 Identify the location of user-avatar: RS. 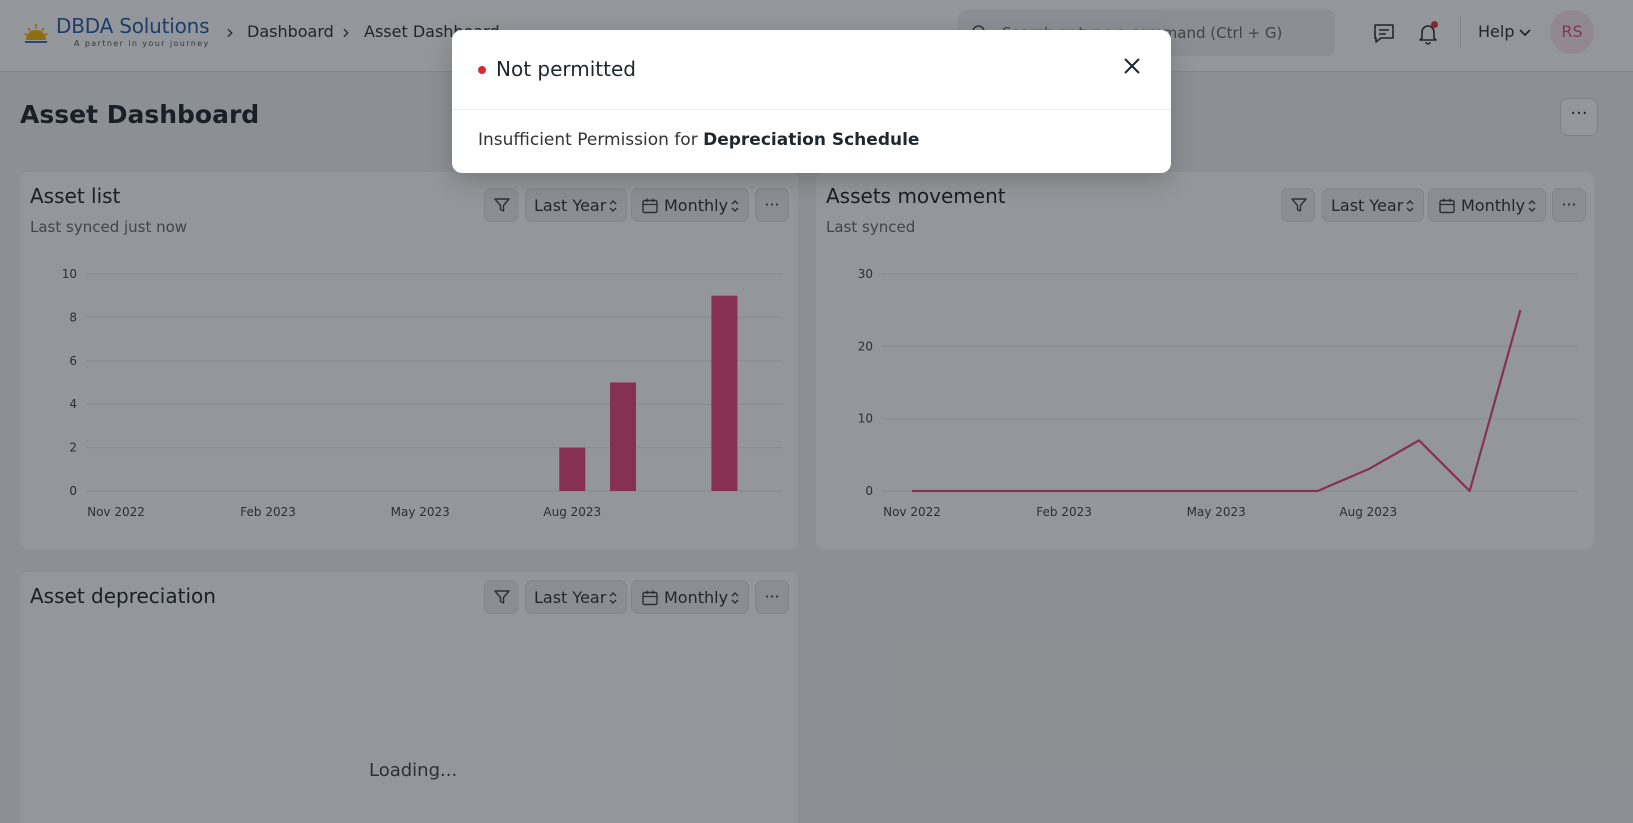
(1572, 32).